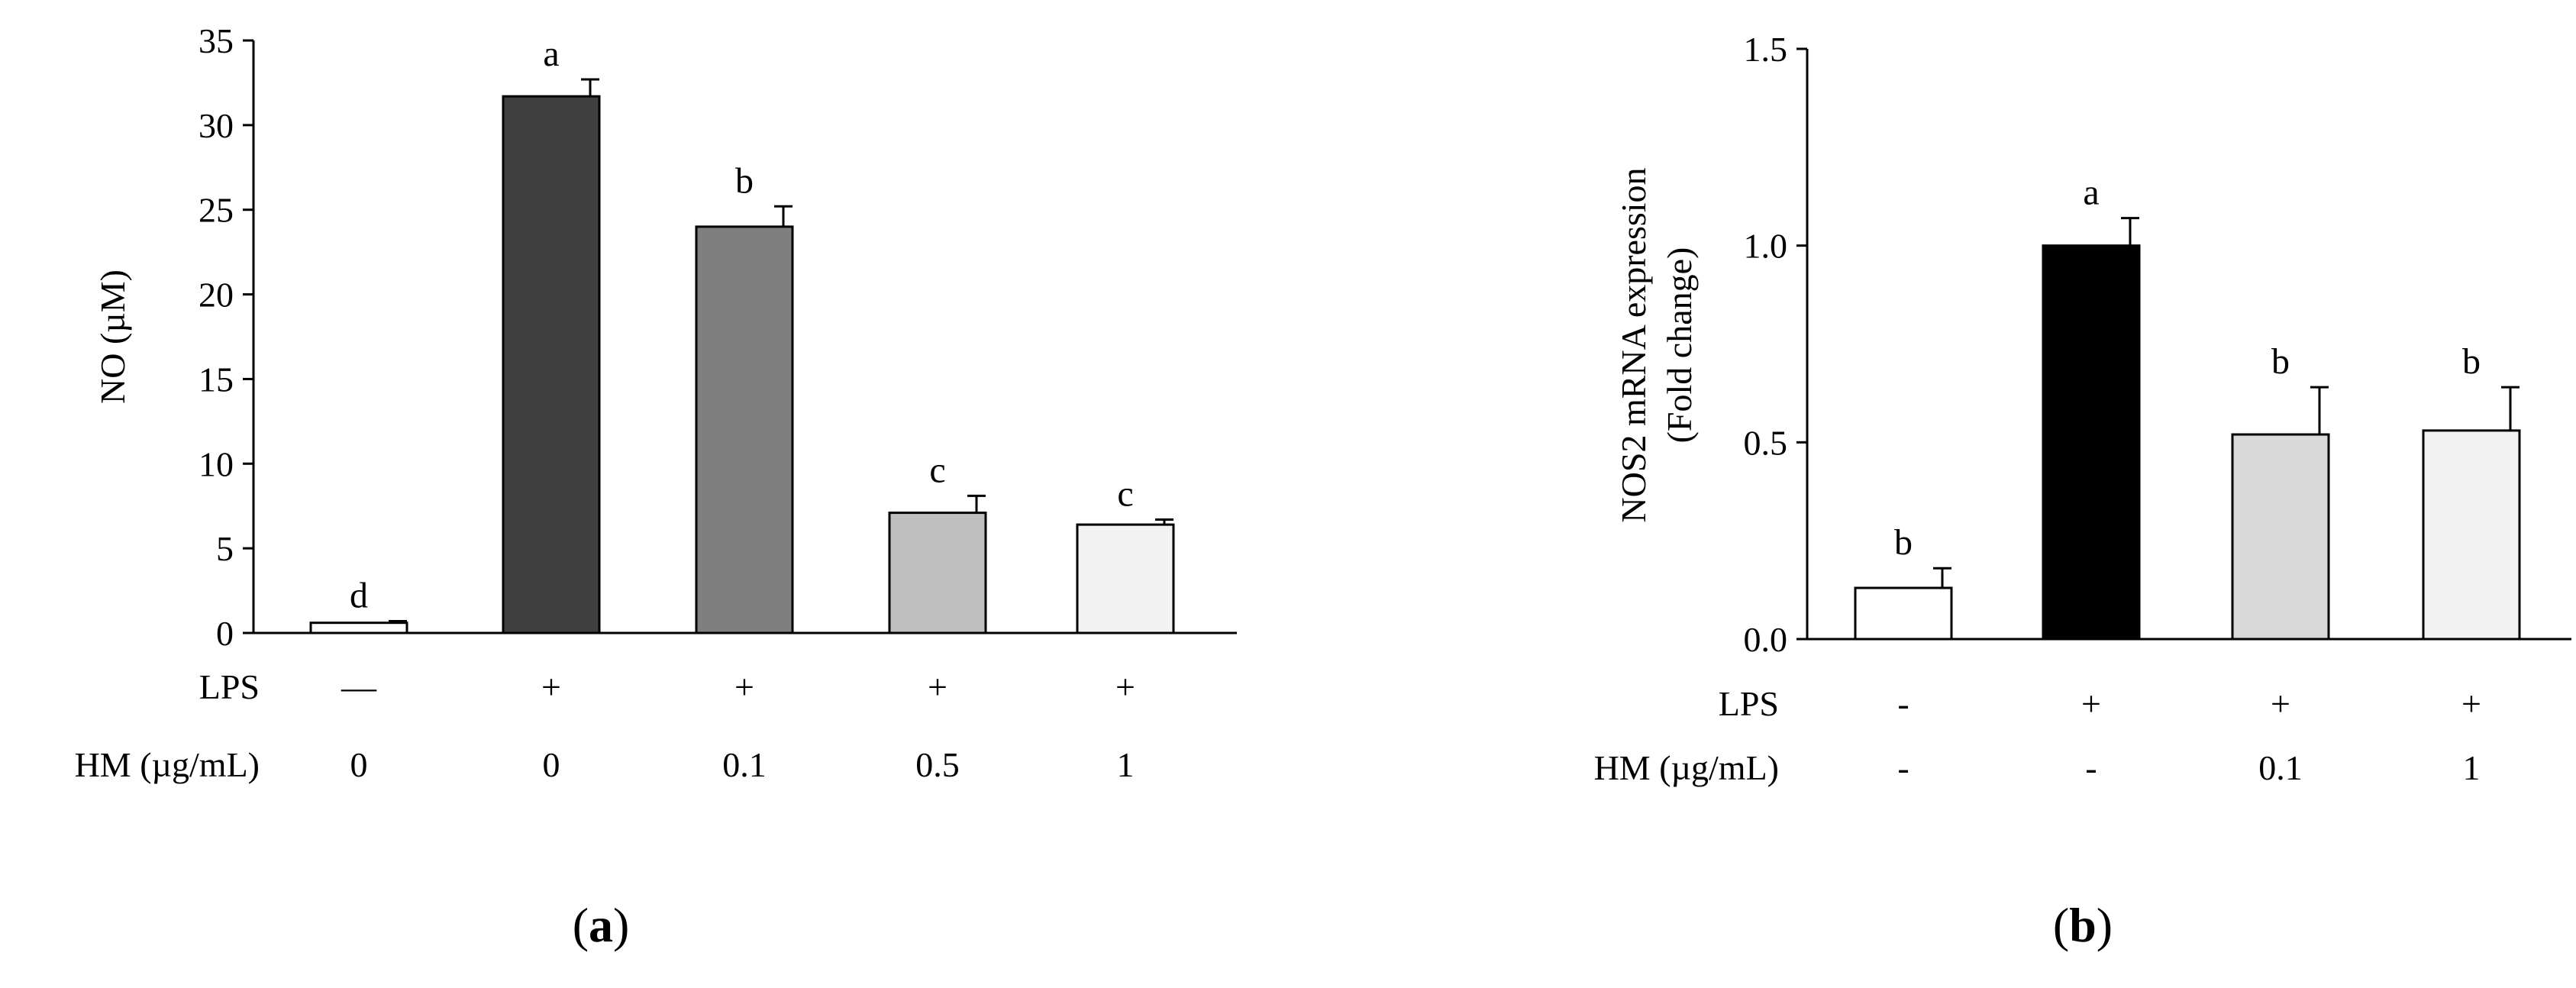 The image size is (2576, 988). What do you see at coordinates (225, 634) in the screenshot?
I see `y-tick-label: 0` at bounding box center [225, 634].